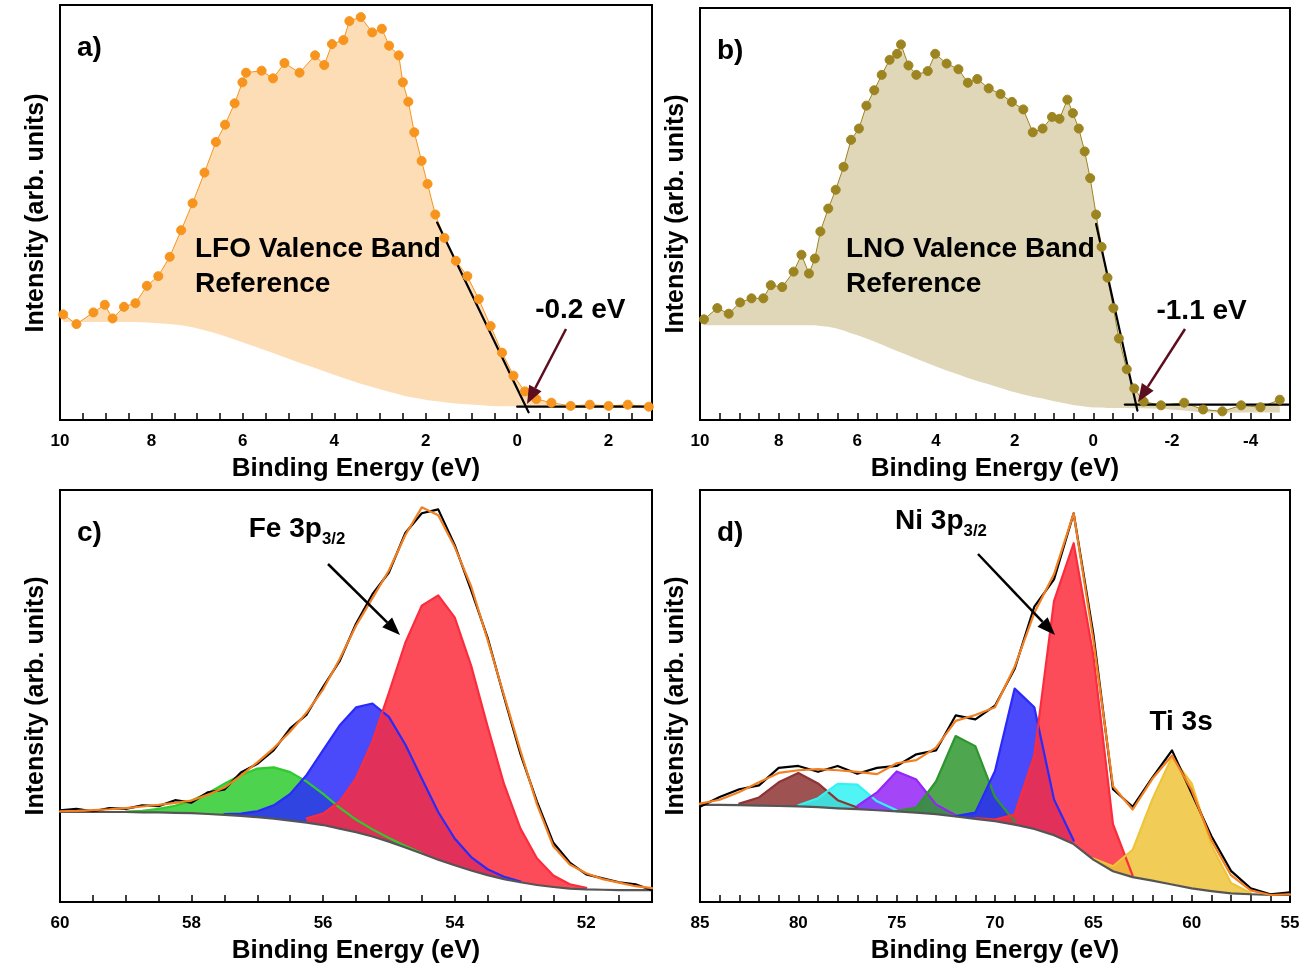  Describe the element at coordinates (1181, 721) in the screenshot. I see `annotation: Ti 3s` at that location.